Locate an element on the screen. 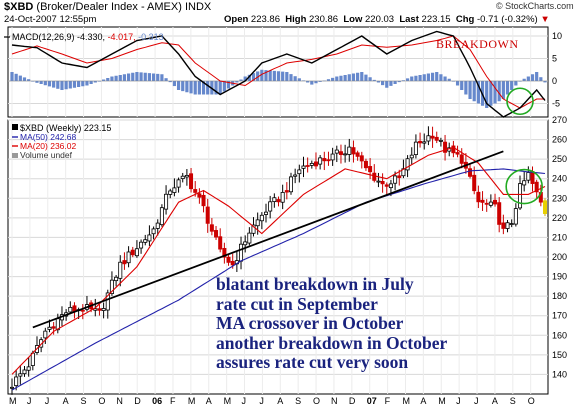 The width and height of the screenshot is (576, 409). price-tick-label: 200 is located at coordinates (559, 257).